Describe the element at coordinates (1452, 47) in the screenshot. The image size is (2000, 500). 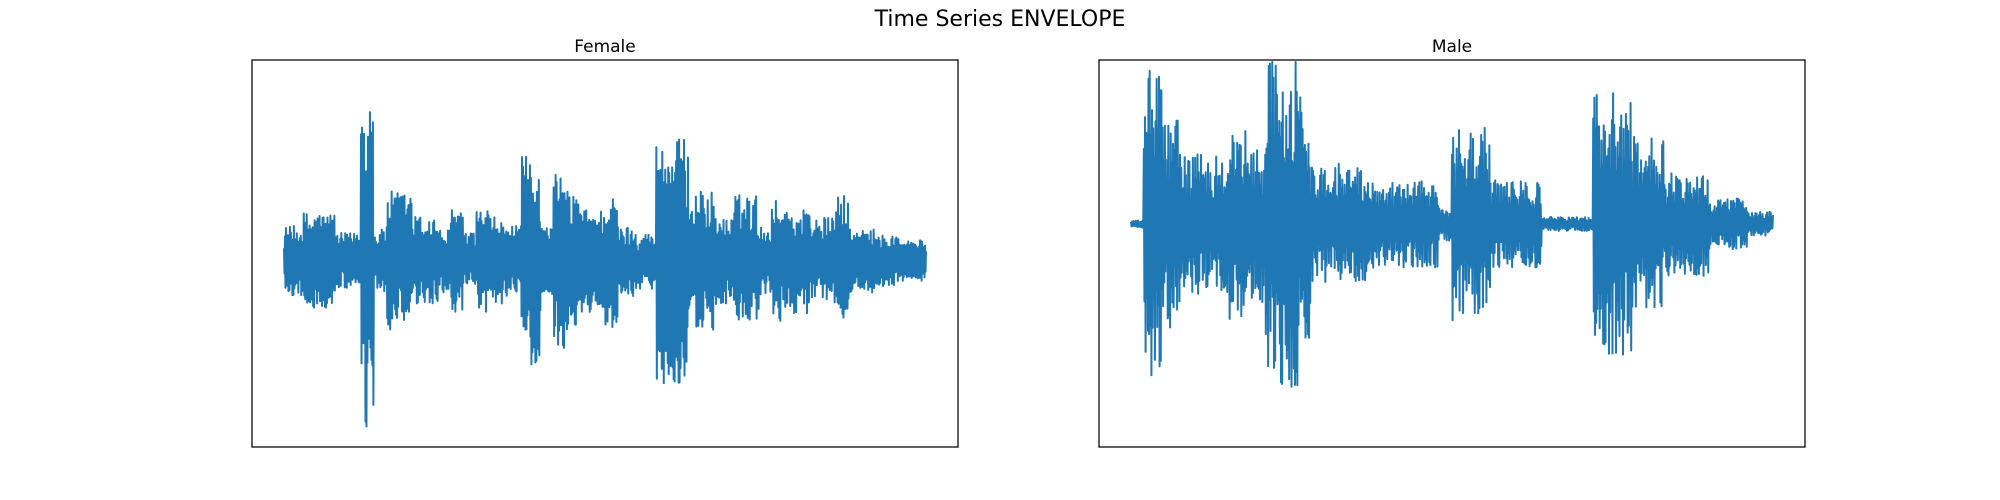
I see `chart-title-male: Male` at that location.